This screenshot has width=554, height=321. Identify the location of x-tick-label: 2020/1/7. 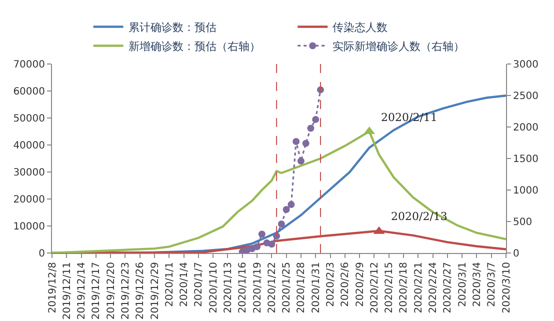
(199, 284).